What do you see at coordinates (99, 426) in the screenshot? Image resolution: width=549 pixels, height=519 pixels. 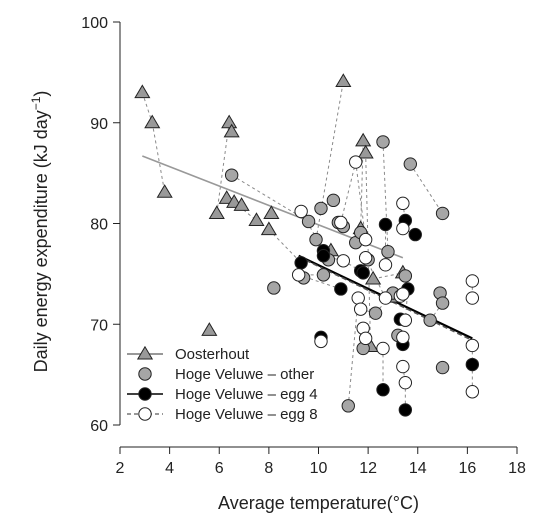 I see `y-tick-label: 60` at bounding box center [99, 426].